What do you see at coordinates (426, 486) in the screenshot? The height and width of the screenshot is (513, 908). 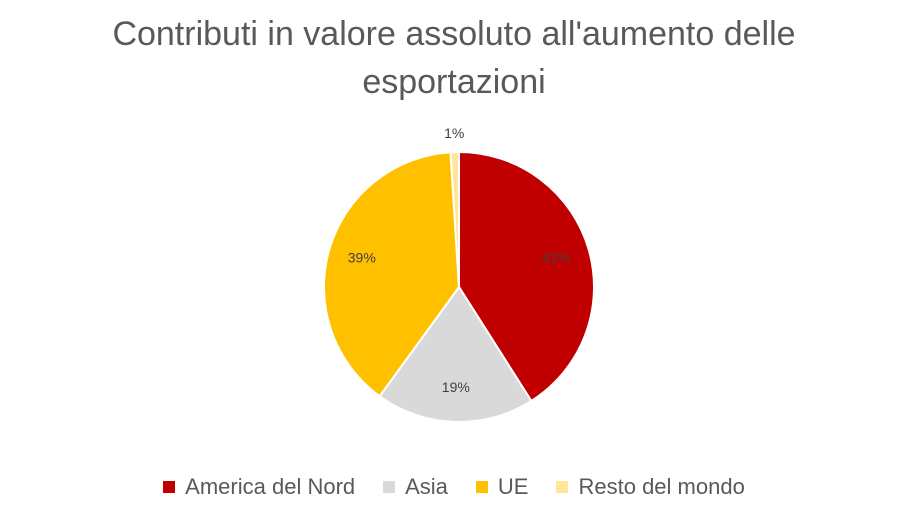 I see `legend-label: Asia` at bounding box center [426, 486].